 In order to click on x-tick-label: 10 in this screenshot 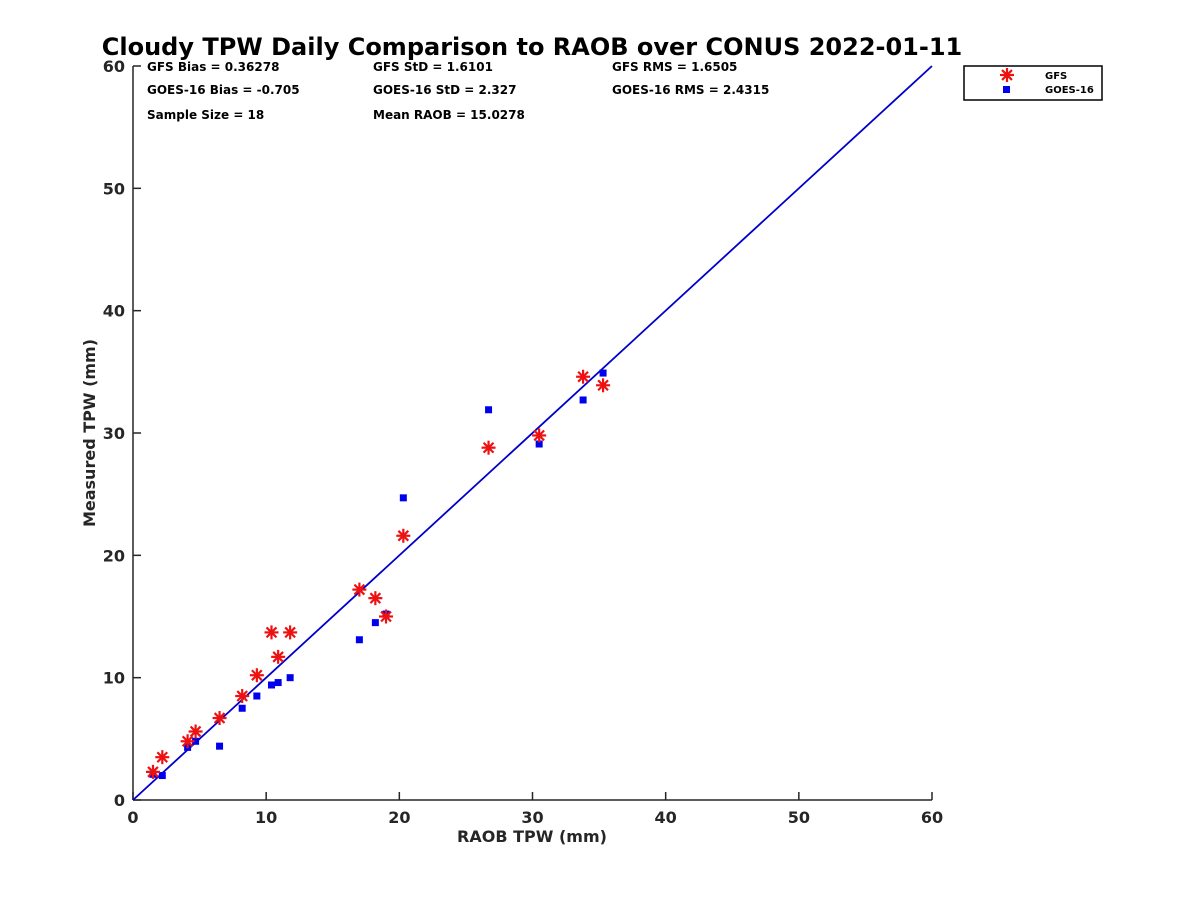, I will do `click(266, 817)`.